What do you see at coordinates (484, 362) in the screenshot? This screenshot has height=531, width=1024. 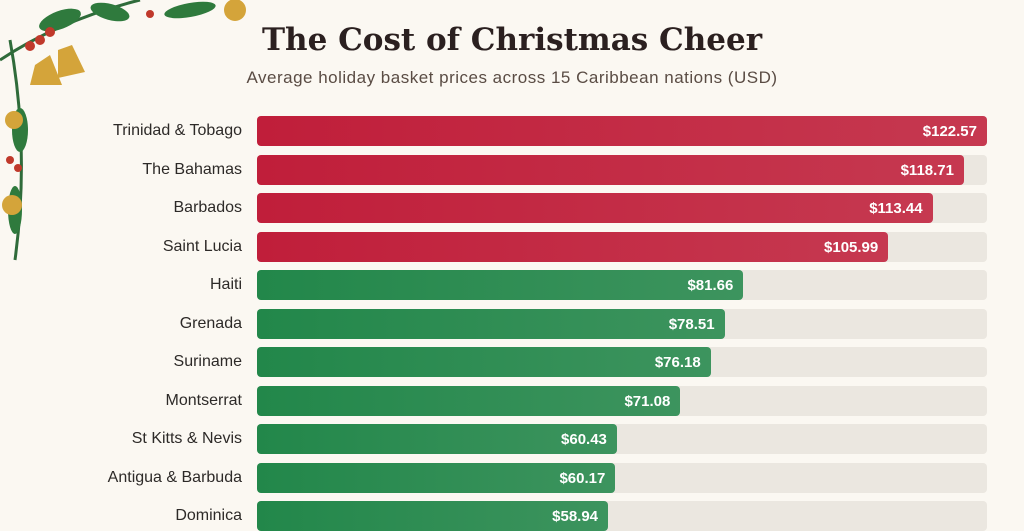 I see `bar: $76.18` at bounding box center [484, 362].